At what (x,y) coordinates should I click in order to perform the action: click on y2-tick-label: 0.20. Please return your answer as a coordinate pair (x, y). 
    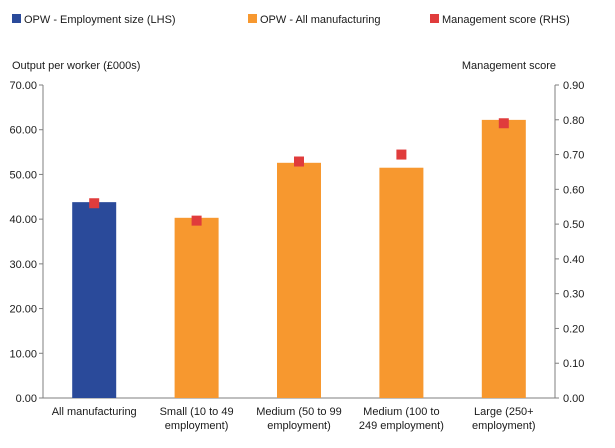
    Looking at the image, I should click on (573, 329).